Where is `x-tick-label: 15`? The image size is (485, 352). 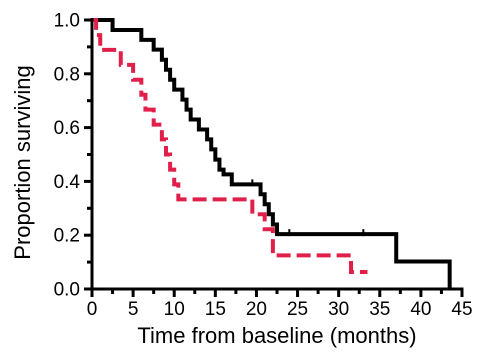 x-tick-label: 15 is located at coordinates (215, 309).